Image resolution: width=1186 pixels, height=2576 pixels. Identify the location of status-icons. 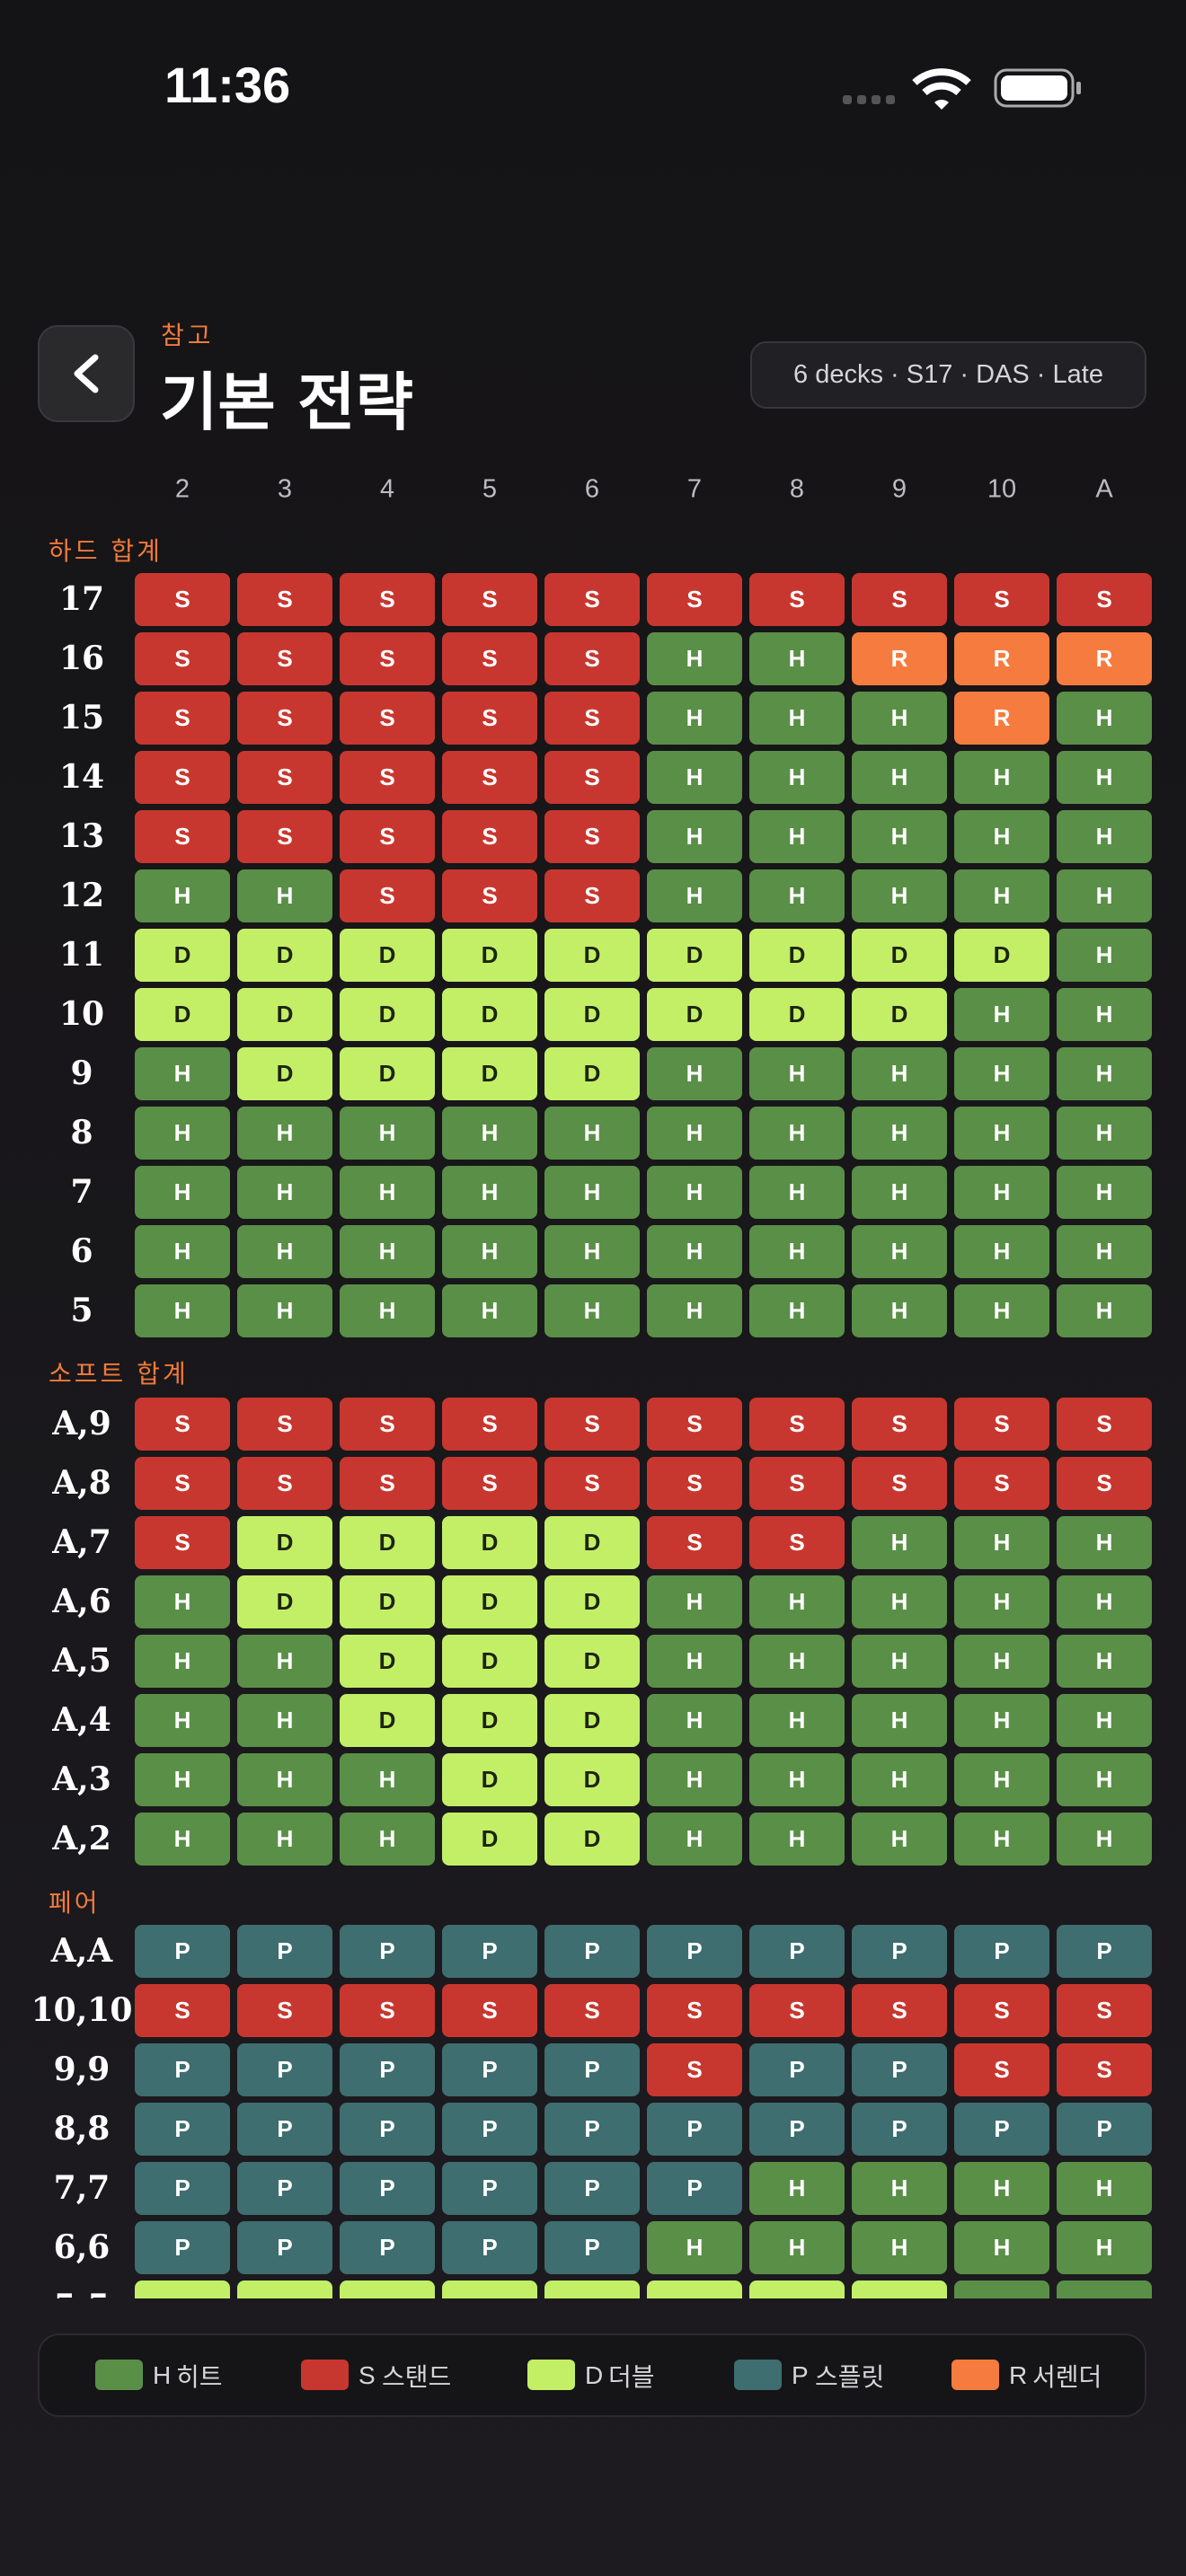
(962, 89).